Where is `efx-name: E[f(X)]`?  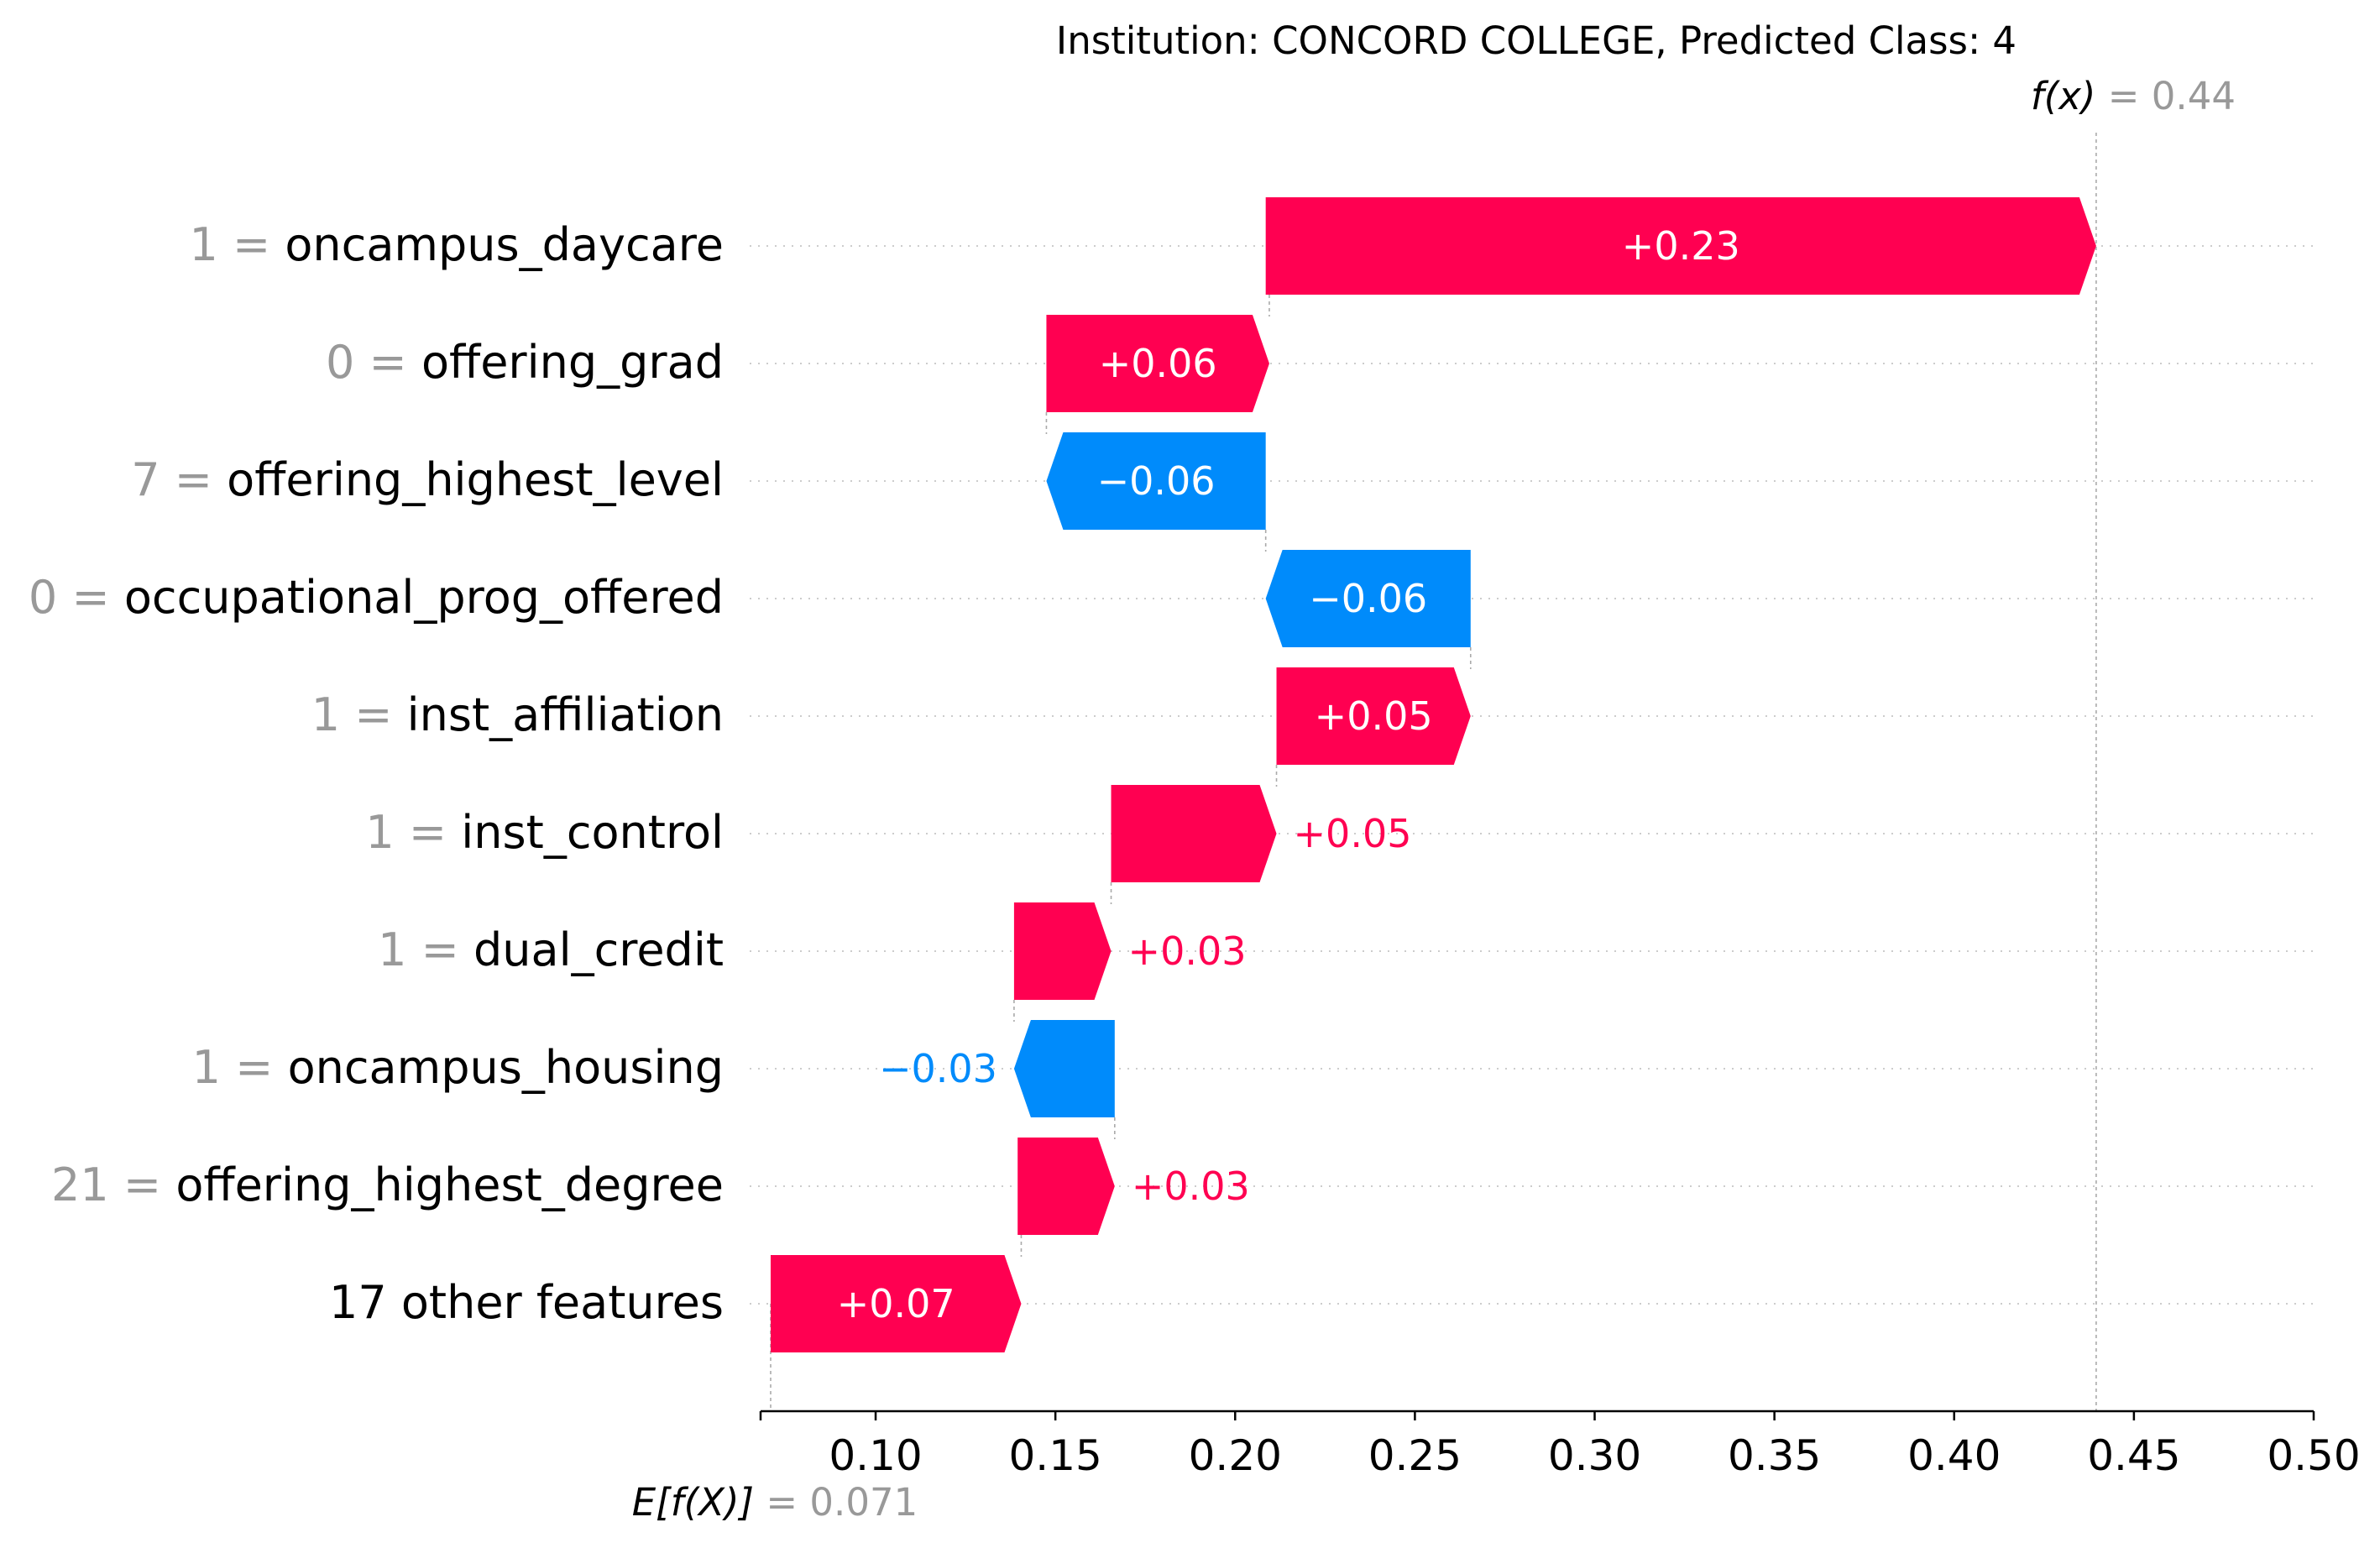 efx-name: E[f(X)] is located at coordinates (699, 1503).